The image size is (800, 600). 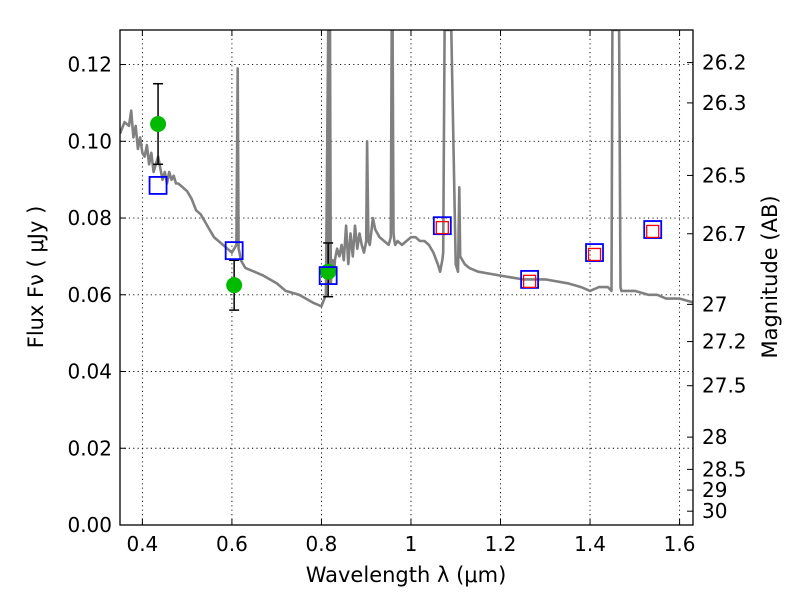 What do you see at coordinates (714, 490) in the screenshot?
I see `right-tick-label: 29` at bounding box center [714, 490].